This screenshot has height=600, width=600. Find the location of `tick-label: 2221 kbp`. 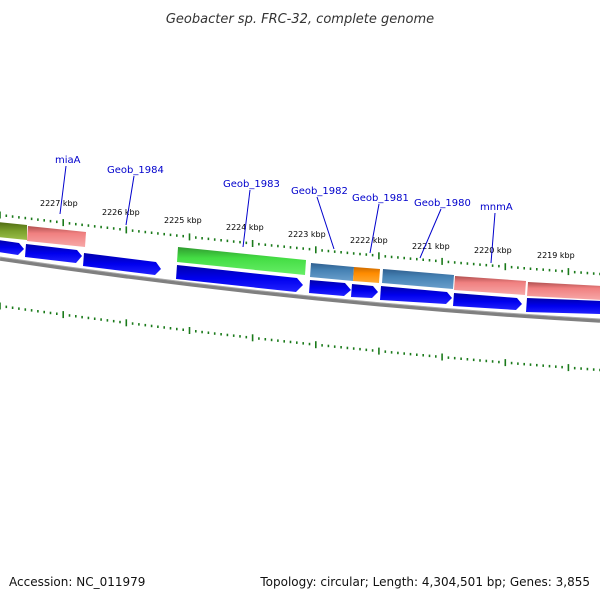

tick-label: 2221 kbp is located at coordinates (431, 246).